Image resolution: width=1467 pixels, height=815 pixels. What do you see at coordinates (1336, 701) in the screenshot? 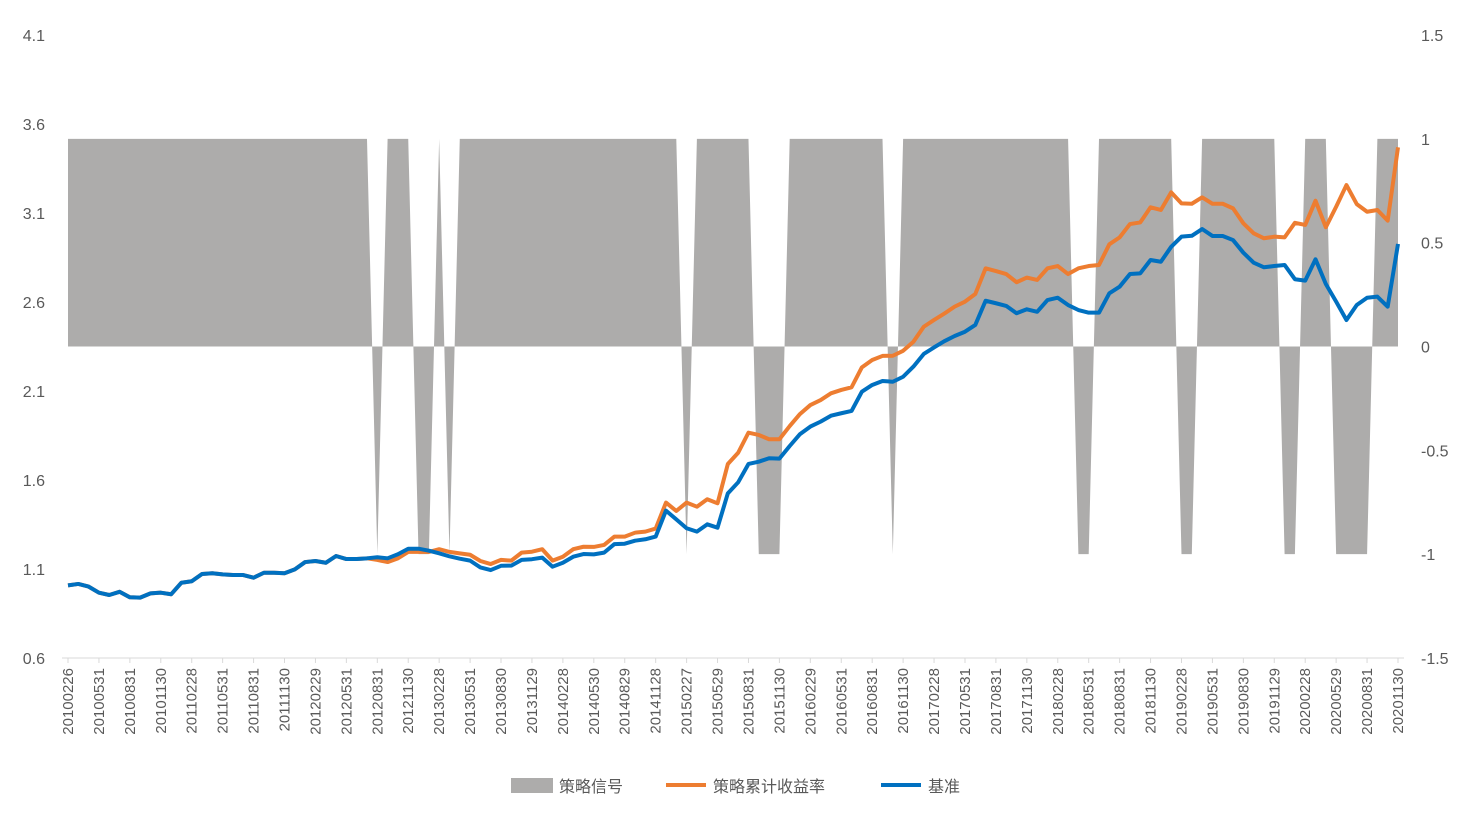
I see `x-tick-label: 20200529` at bounding box center [1336, 701].